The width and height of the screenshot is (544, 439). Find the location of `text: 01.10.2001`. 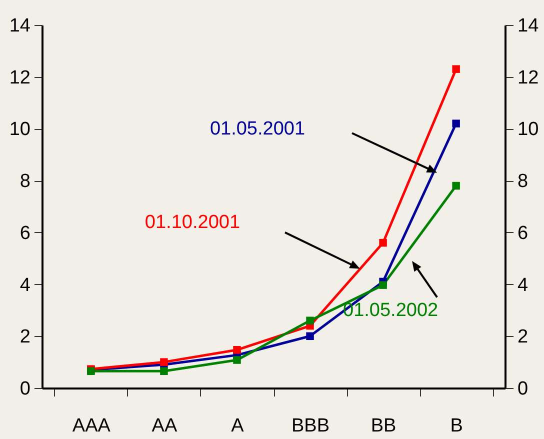

text: 01.10.2001 is located at coordinates (192, 223).